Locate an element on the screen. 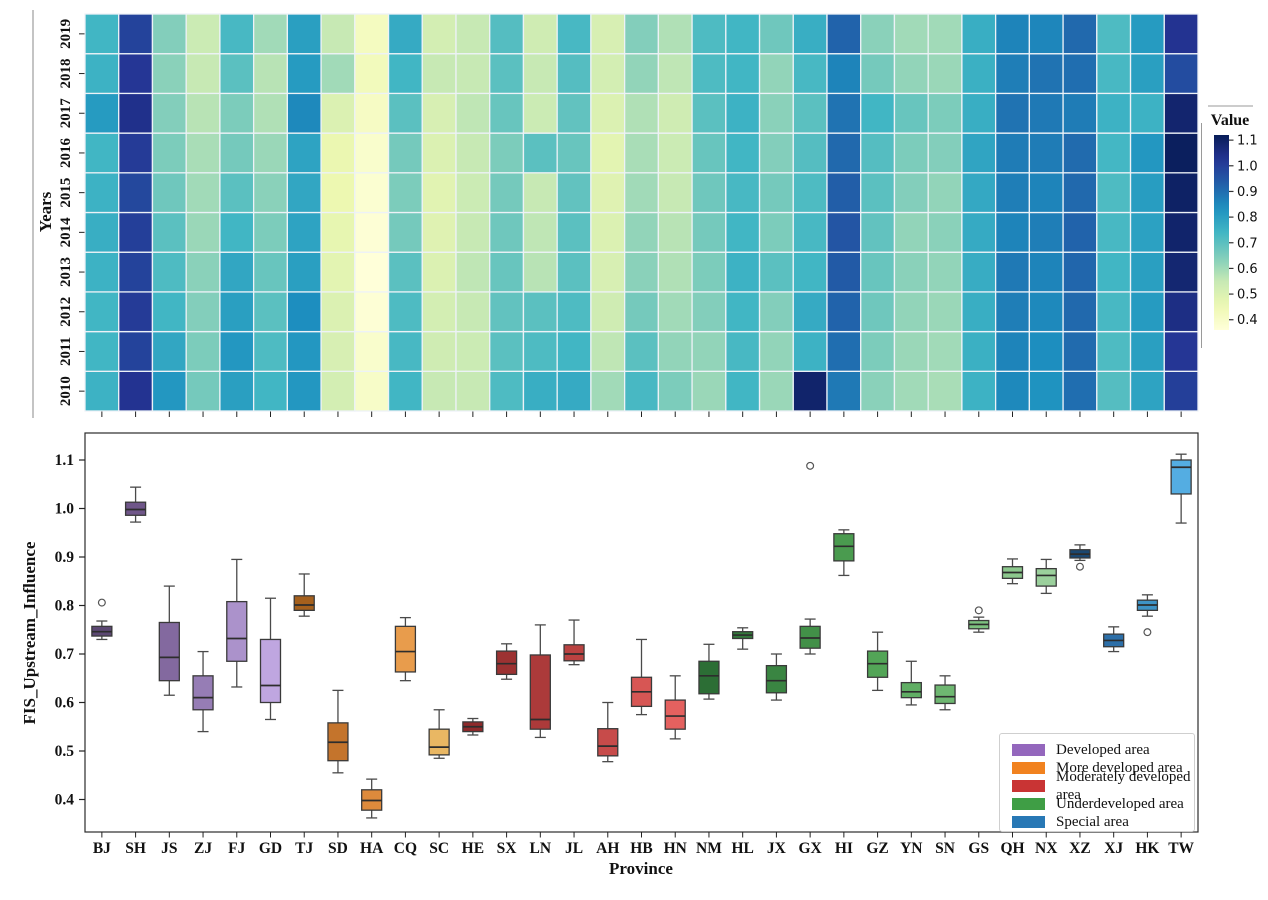 Image resolution: width=1268 pixels, height=900 pixels. box-body is located at coordinates (945, 694).